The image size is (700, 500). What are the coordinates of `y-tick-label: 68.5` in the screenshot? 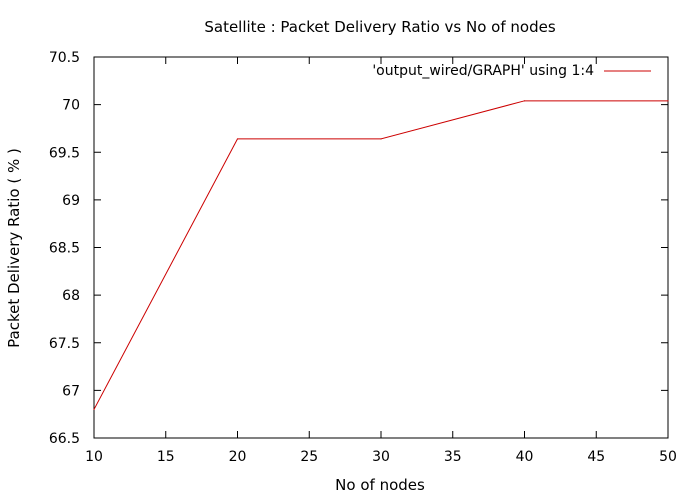 It's located at (64, 249).